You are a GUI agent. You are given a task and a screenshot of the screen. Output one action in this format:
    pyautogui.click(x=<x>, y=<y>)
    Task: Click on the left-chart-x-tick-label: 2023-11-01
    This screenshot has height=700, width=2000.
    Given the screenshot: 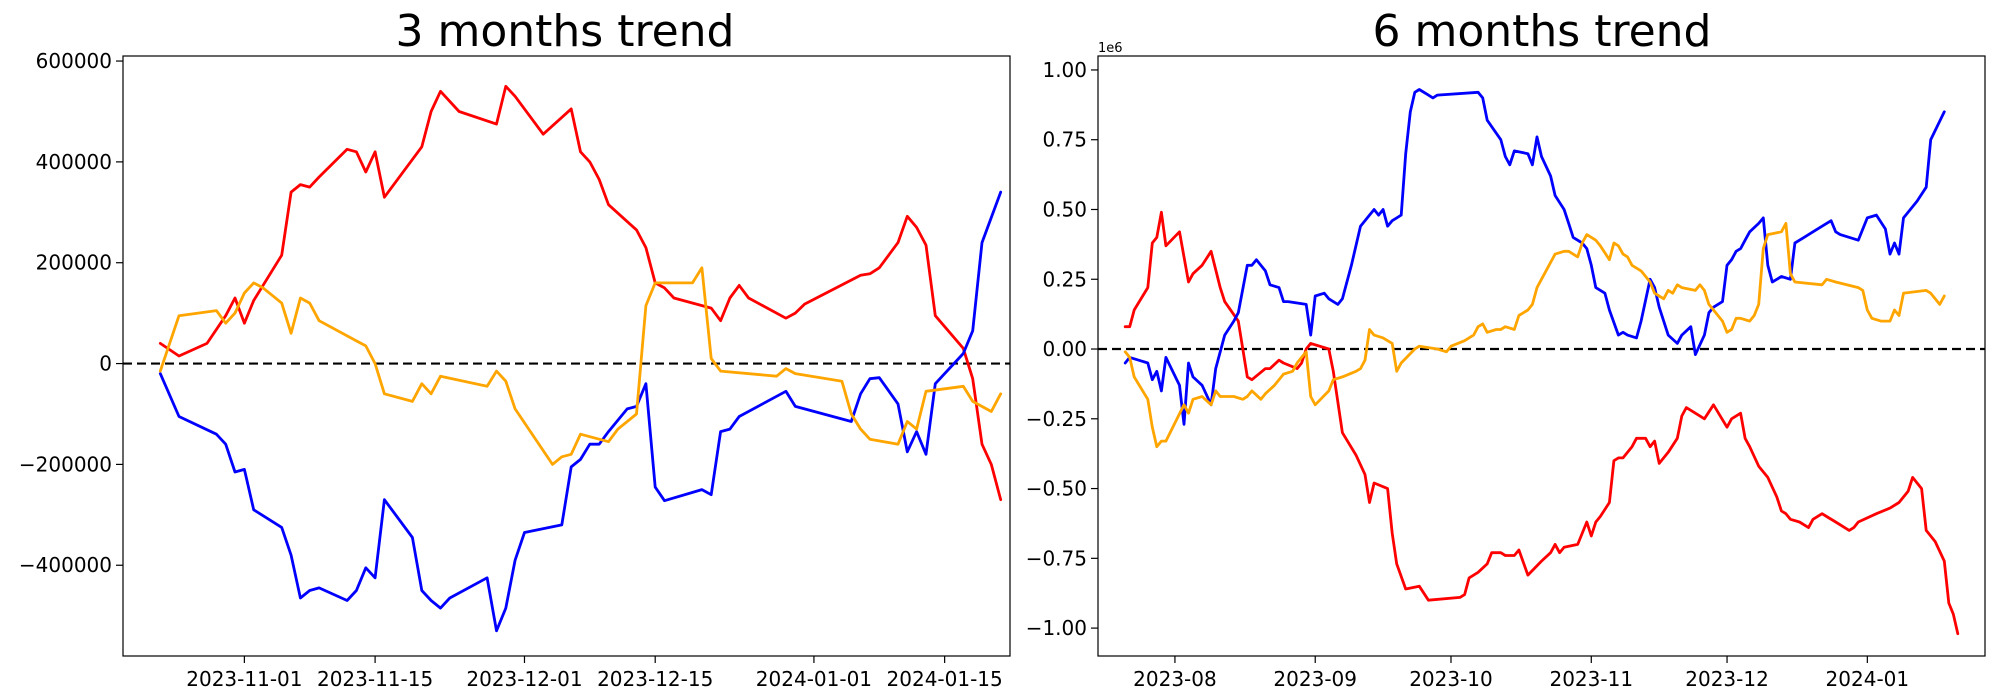 What is the action you would take?
    pyautogui.click(x=244, y=679)
    